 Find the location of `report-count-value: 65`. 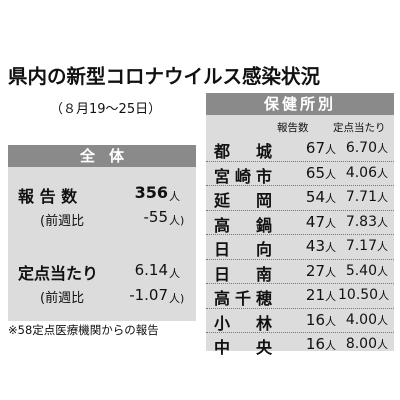

report-count-value: 65 is located at coordinates (315, 172).